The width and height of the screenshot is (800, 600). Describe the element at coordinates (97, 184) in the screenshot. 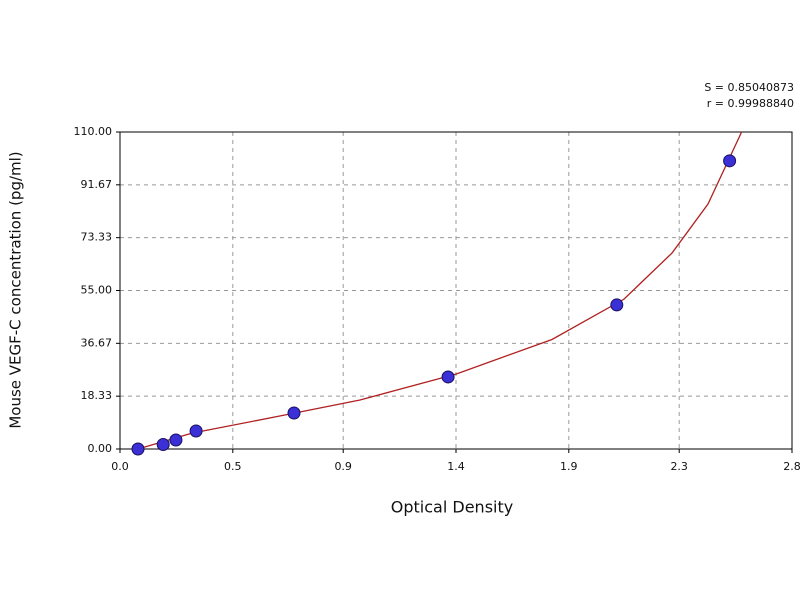

I see `y-tick-label: 91.67` at that location.